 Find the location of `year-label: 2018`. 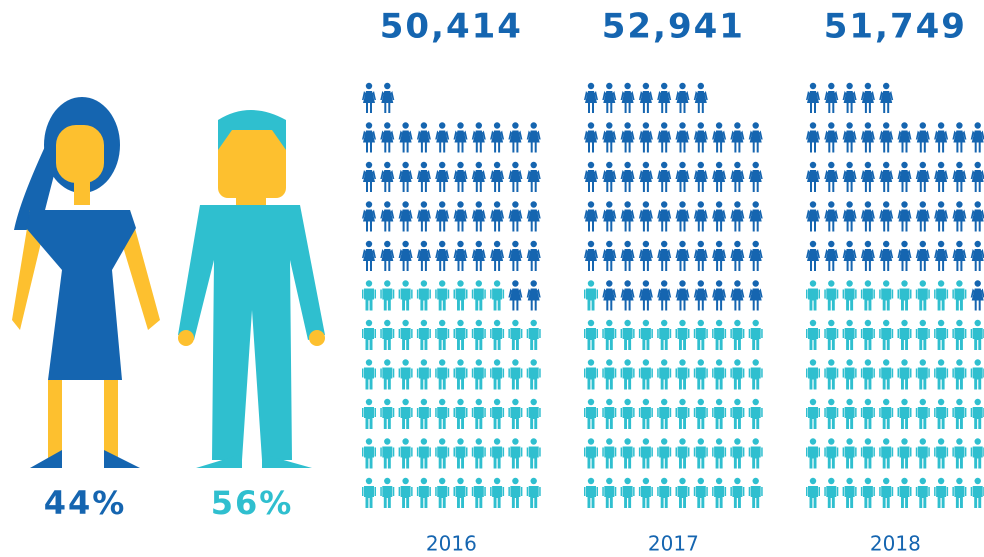

year-label: 2018 is located at coordinates (895, 544).